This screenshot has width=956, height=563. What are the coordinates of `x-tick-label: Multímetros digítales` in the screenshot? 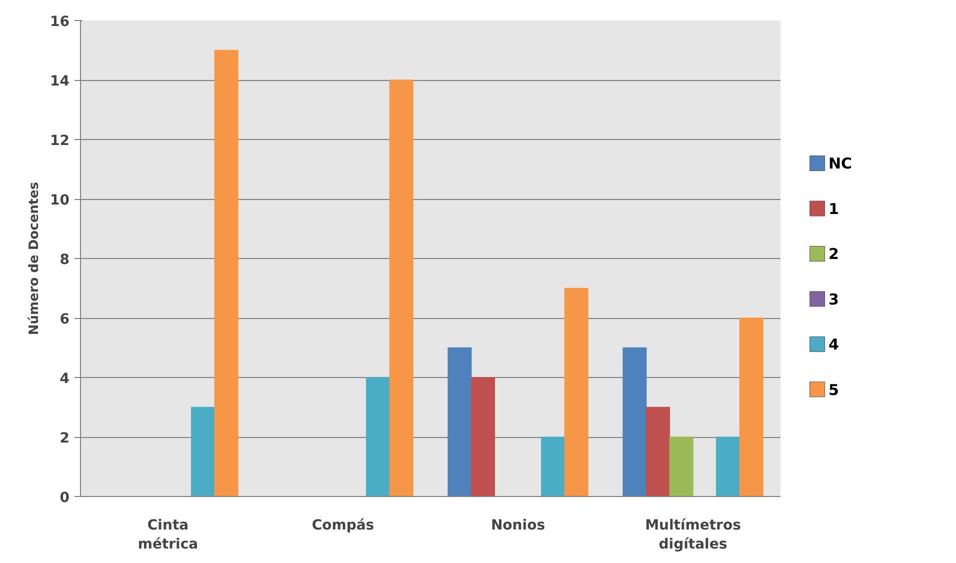 It's located at (693, 535).